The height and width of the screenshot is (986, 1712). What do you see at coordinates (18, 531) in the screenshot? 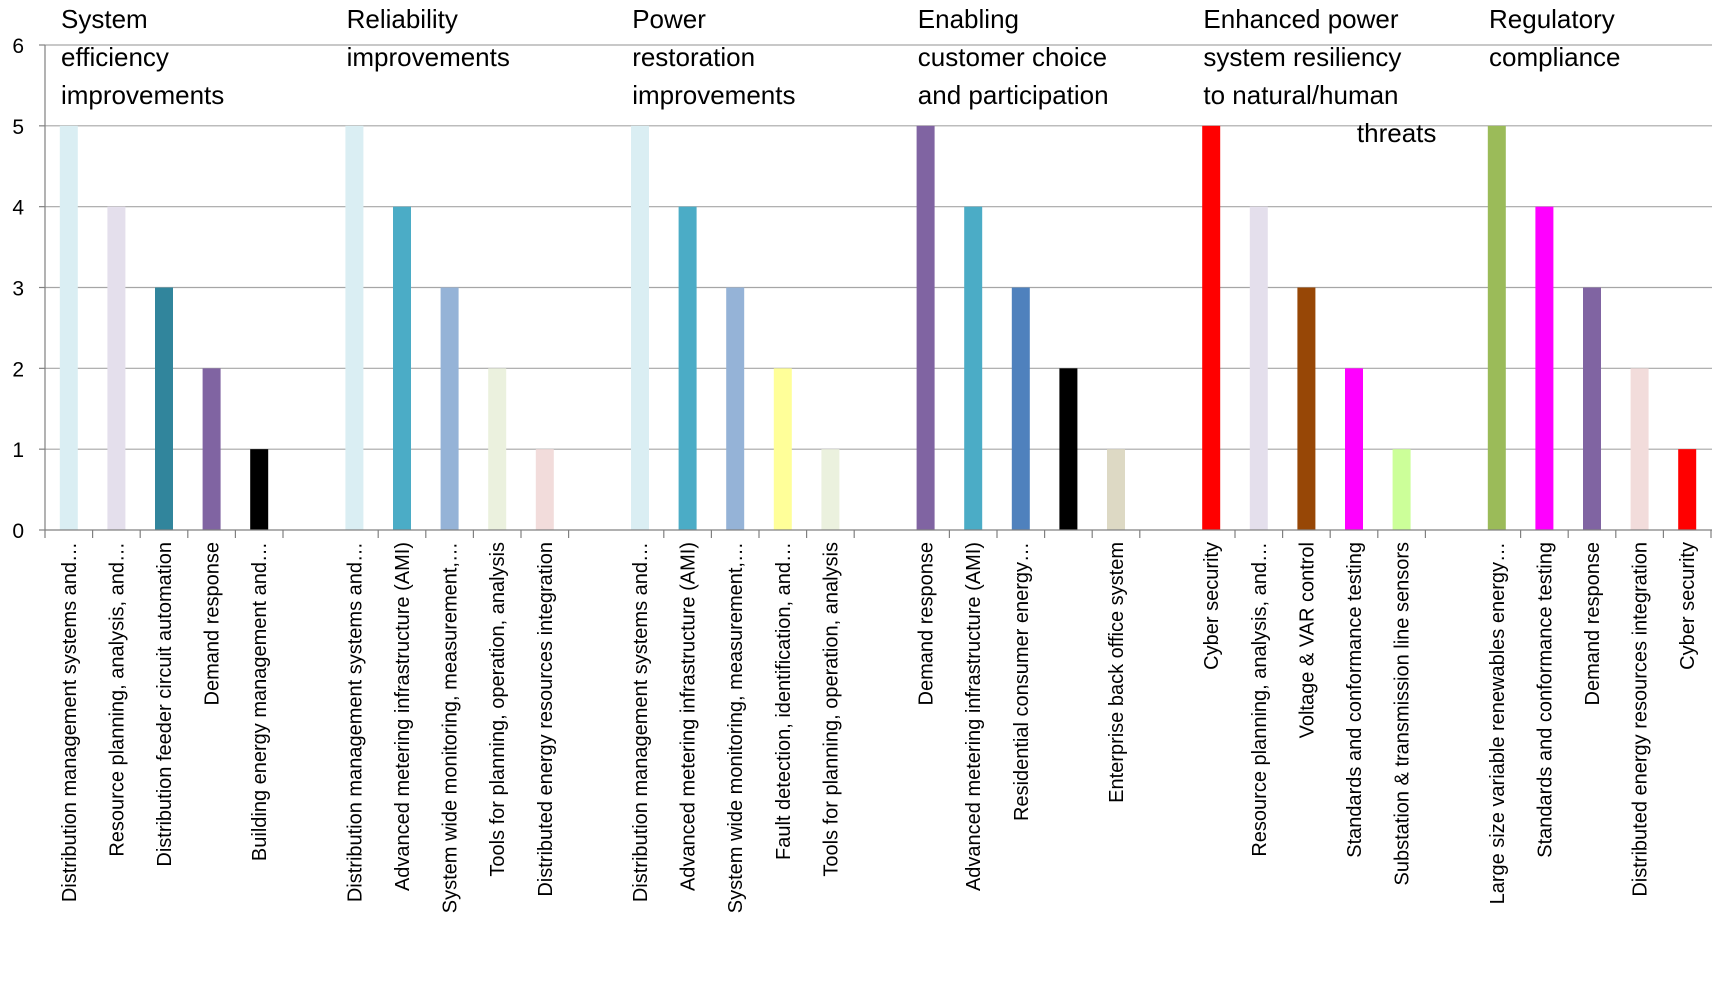
I see `y-tick-label: 0` at bounding box center [18, 531].